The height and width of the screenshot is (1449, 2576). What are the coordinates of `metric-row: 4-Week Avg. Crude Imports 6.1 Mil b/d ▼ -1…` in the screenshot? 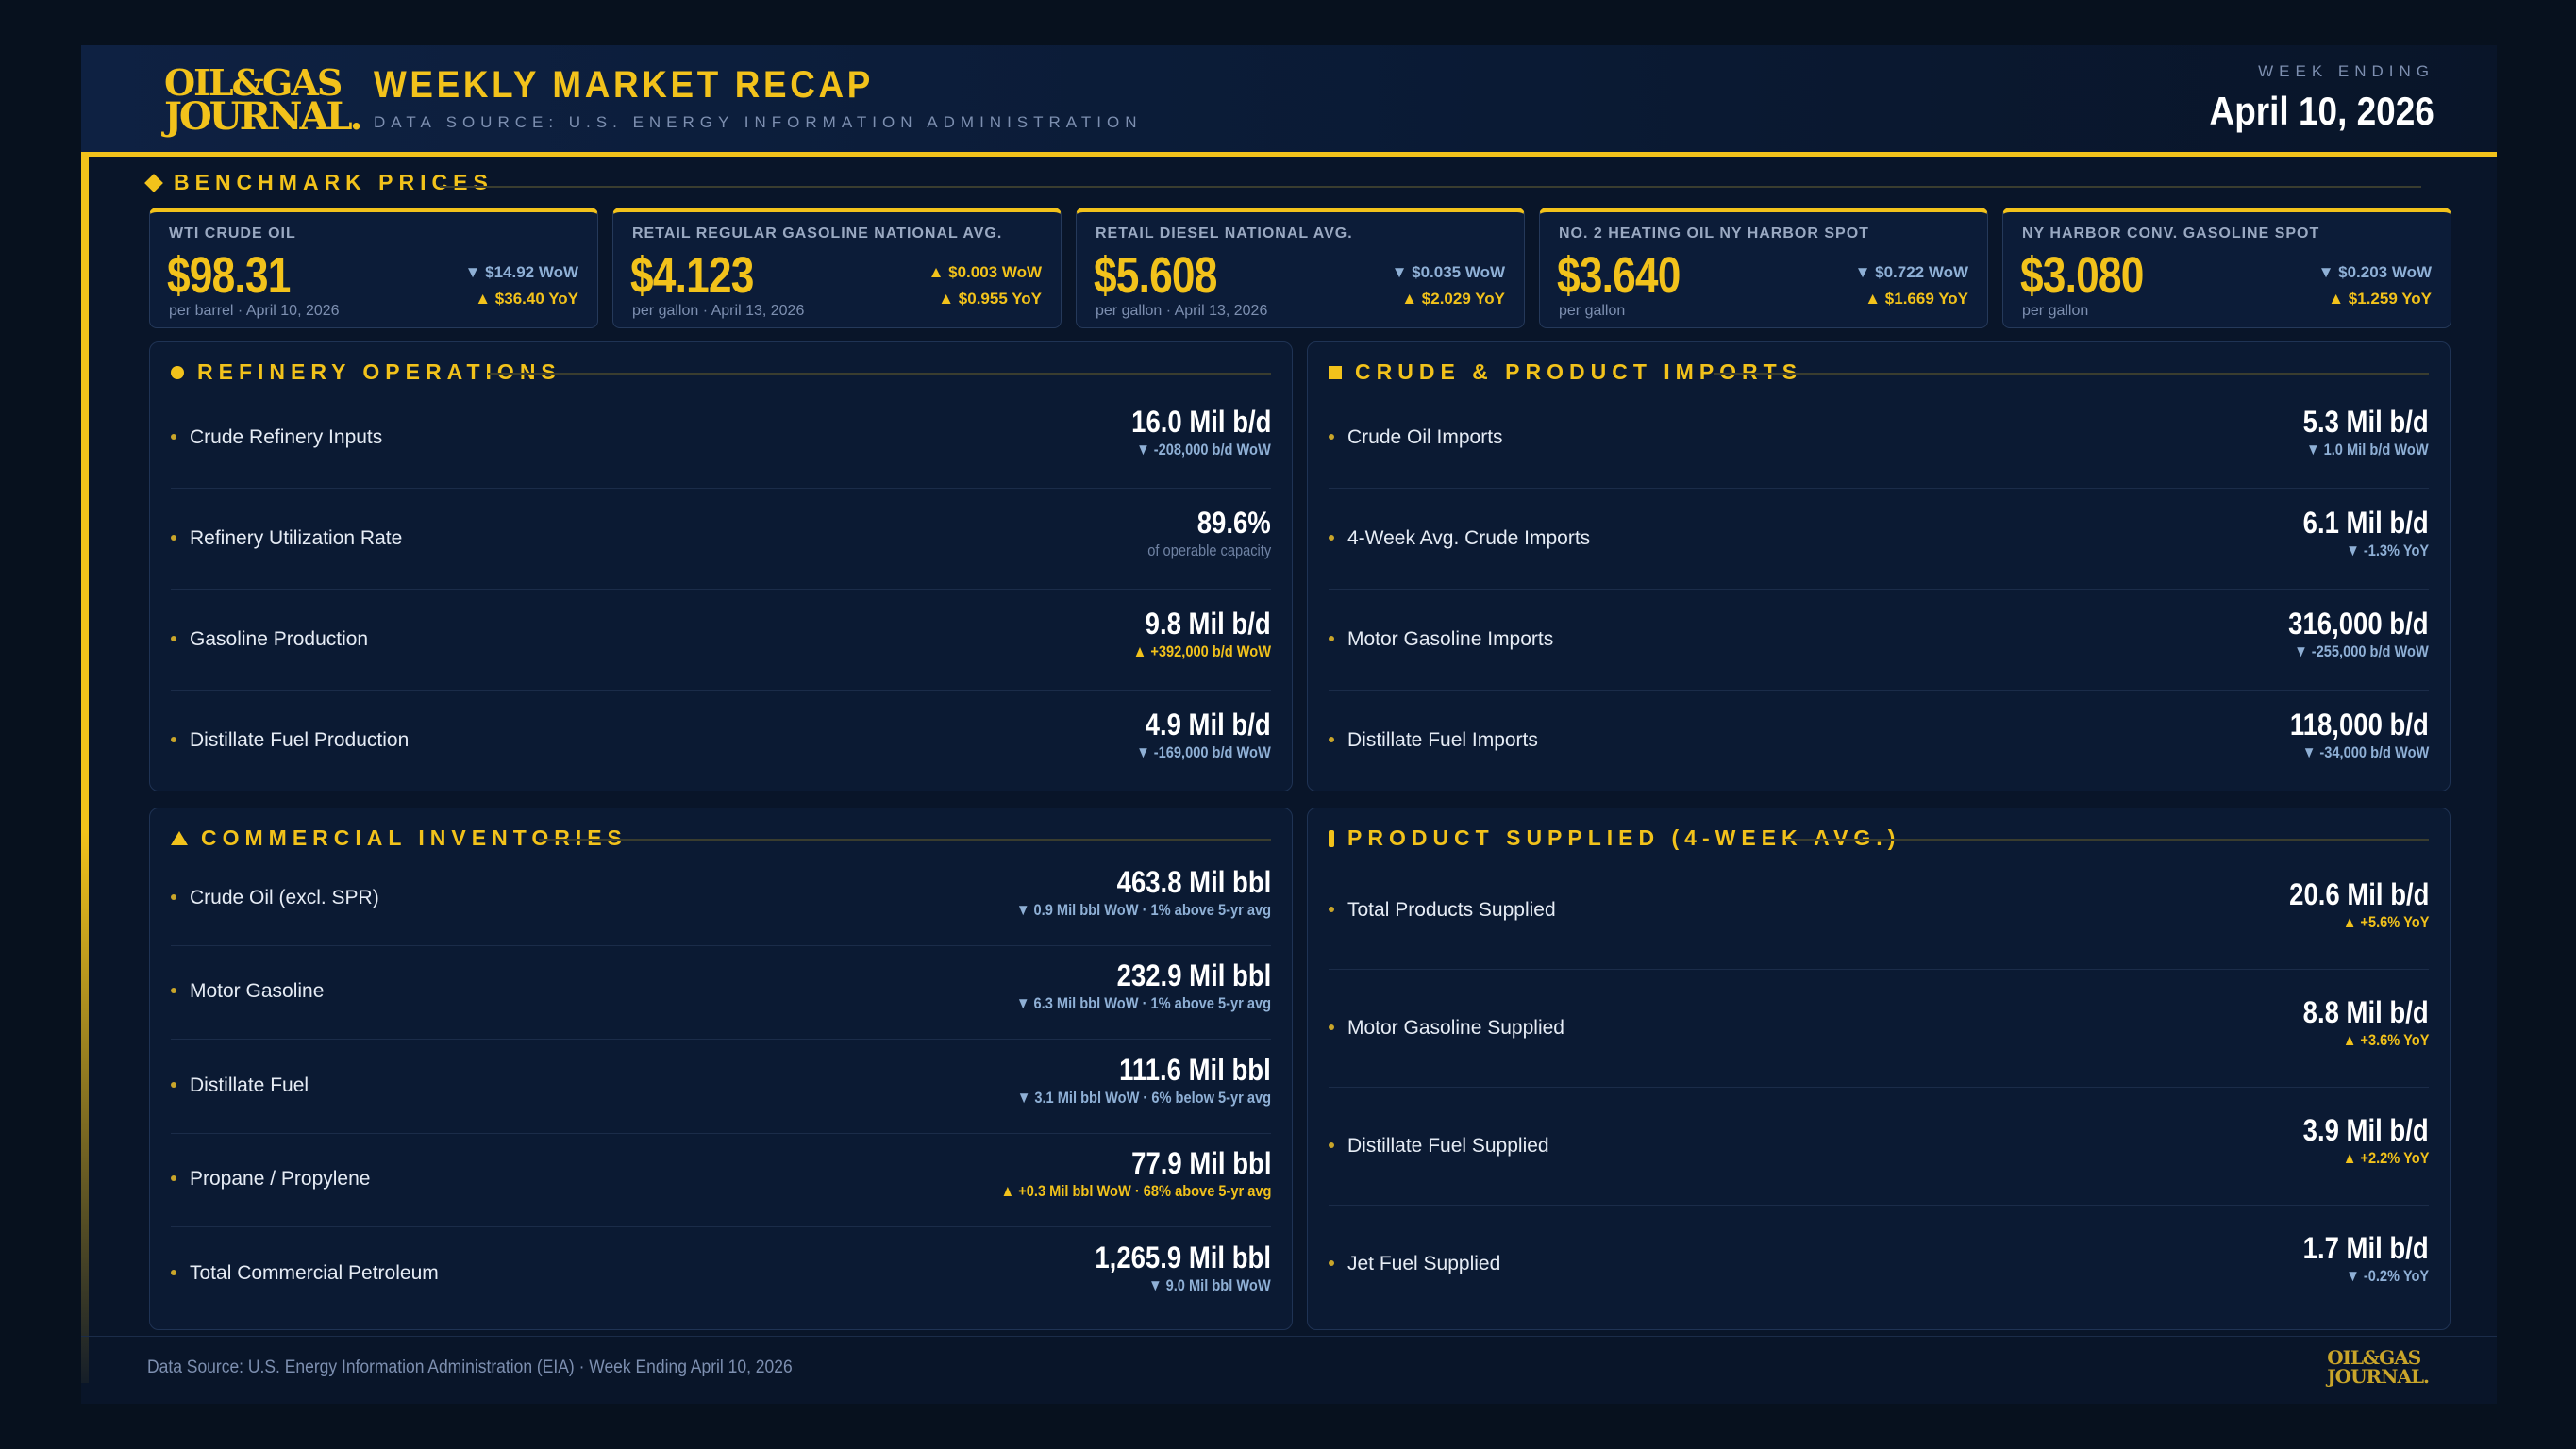 It's located at (1879, 539).